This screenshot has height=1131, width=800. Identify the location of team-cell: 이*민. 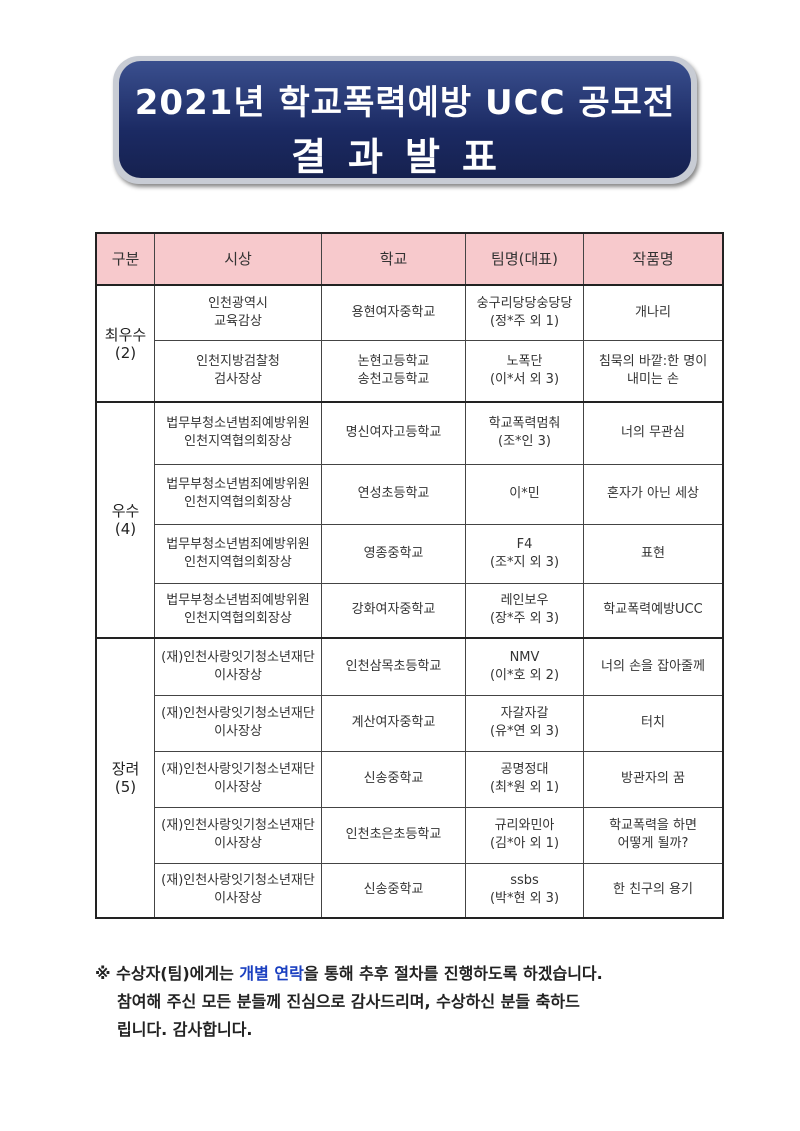
(524, 494).